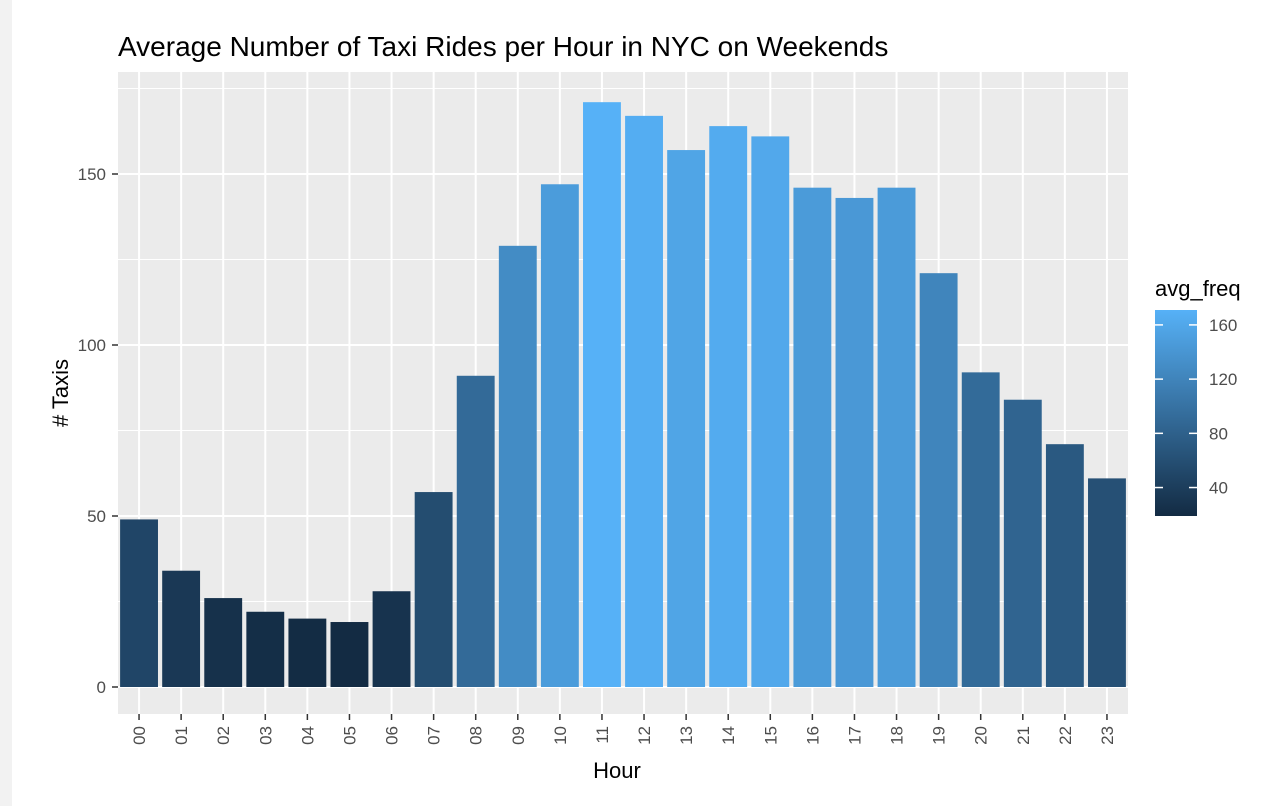 The height and width of the screenshot is (806, 1286). I want to click on legend: avg_freq 40 80 120 160, so click(1198, 396).